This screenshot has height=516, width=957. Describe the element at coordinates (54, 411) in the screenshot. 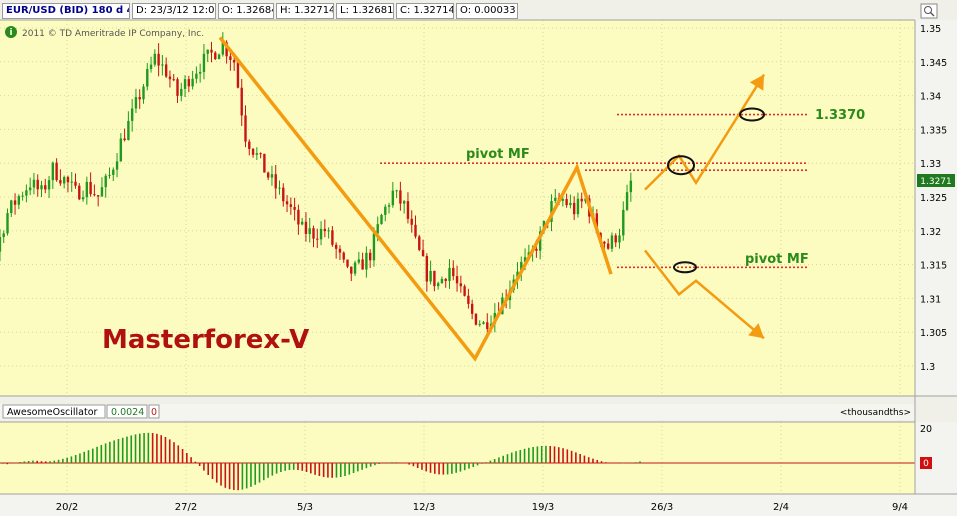

I see `oscillator-name-box` at that location.